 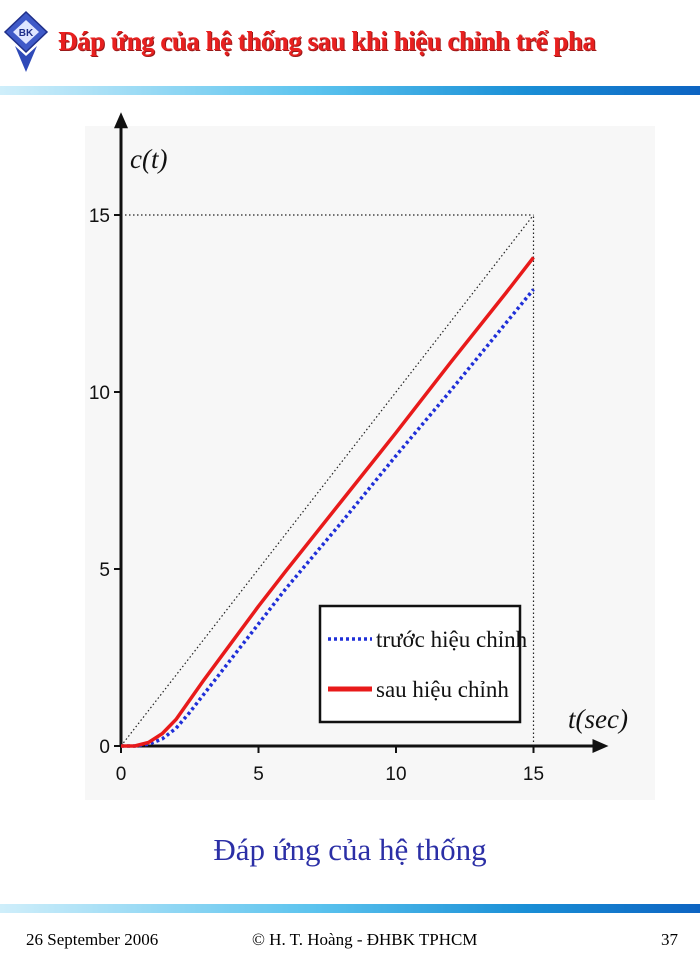 I want to click on x-axis-label: t(sec), so click(x=598, y=719).